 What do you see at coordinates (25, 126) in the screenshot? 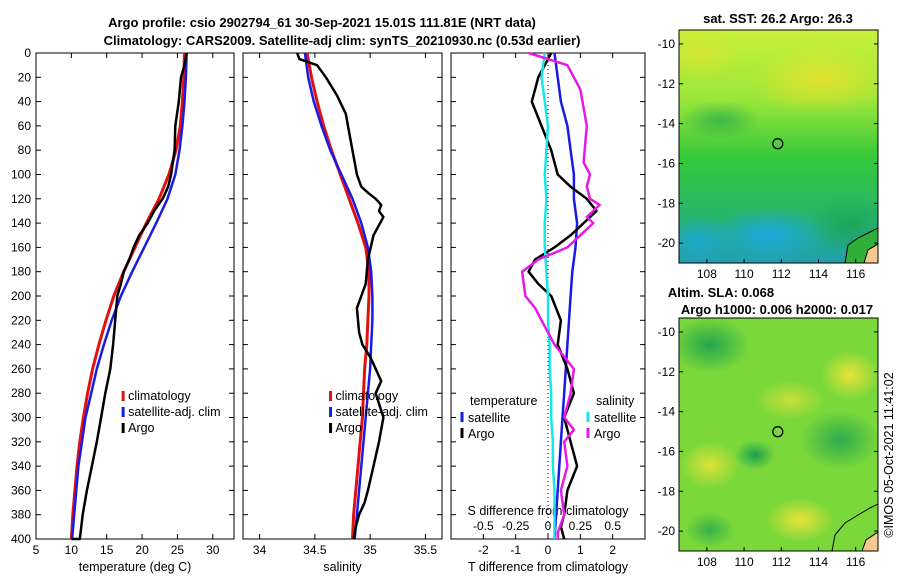
I see `depth-tick-label: 60` at bounding box center [25, 126].